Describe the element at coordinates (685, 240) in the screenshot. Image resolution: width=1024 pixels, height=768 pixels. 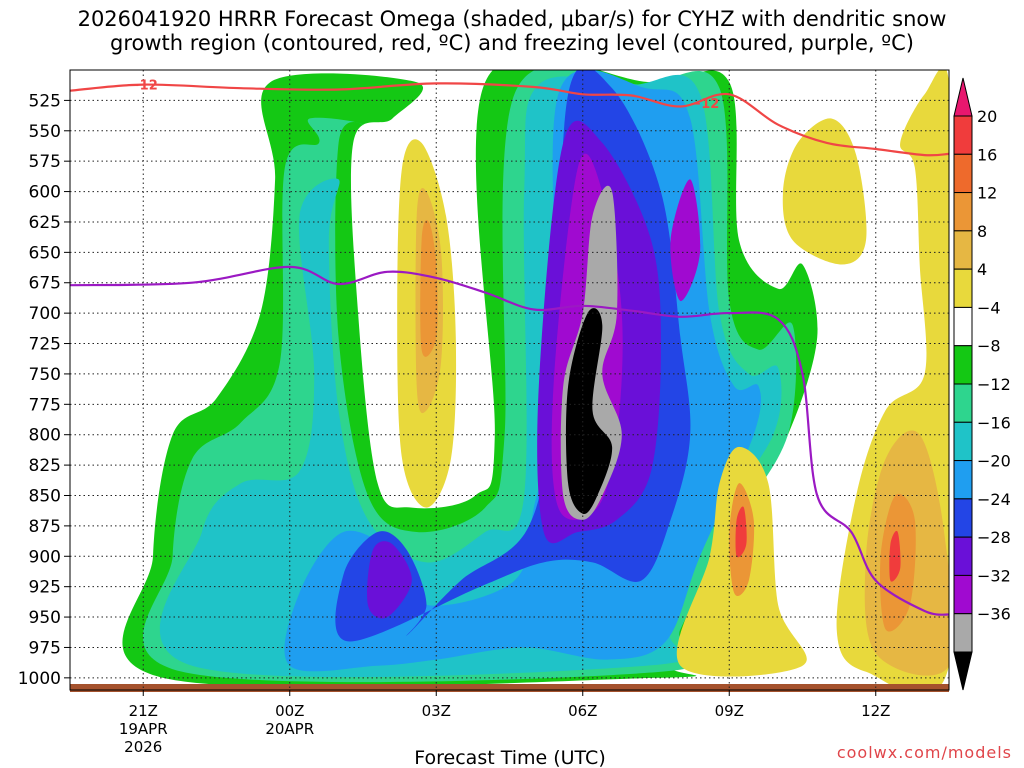
I see `omega-region--32b` at that location.